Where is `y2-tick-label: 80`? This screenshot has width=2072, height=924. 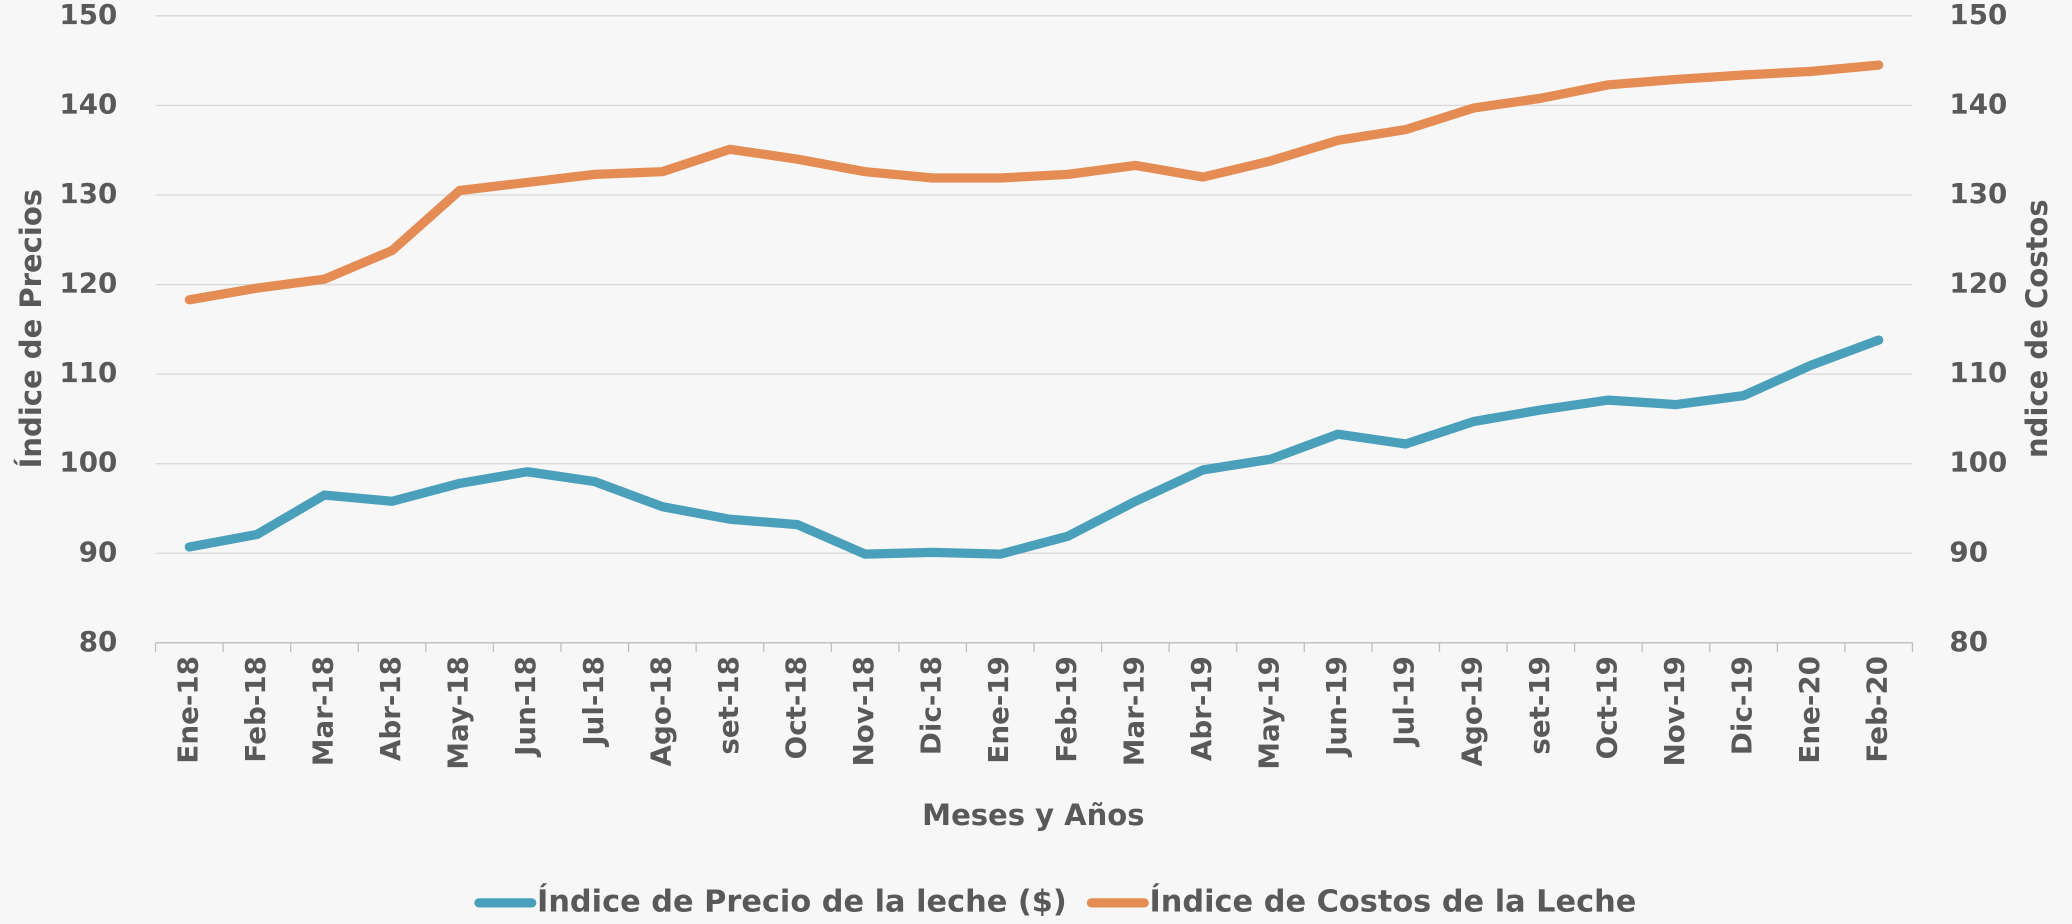
y2-tick-label: 80 is located at coordinates (1968, 641).